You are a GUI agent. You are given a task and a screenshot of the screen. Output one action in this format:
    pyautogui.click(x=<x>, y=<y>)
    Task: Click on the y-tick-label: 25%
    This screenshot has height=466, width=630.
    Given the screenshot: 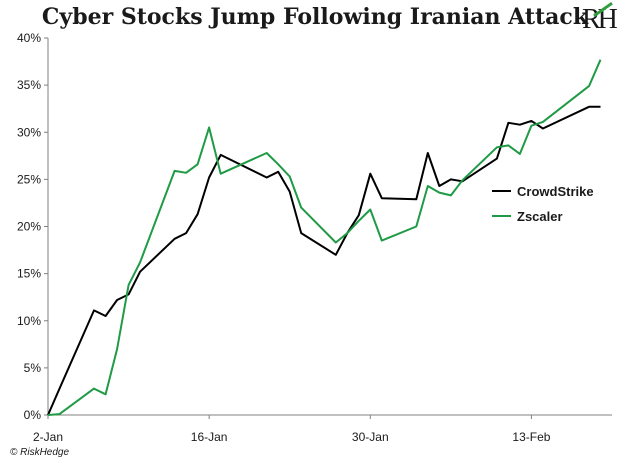 What is the action you would take?
    pyautogui.click(x=29, y=179)
    